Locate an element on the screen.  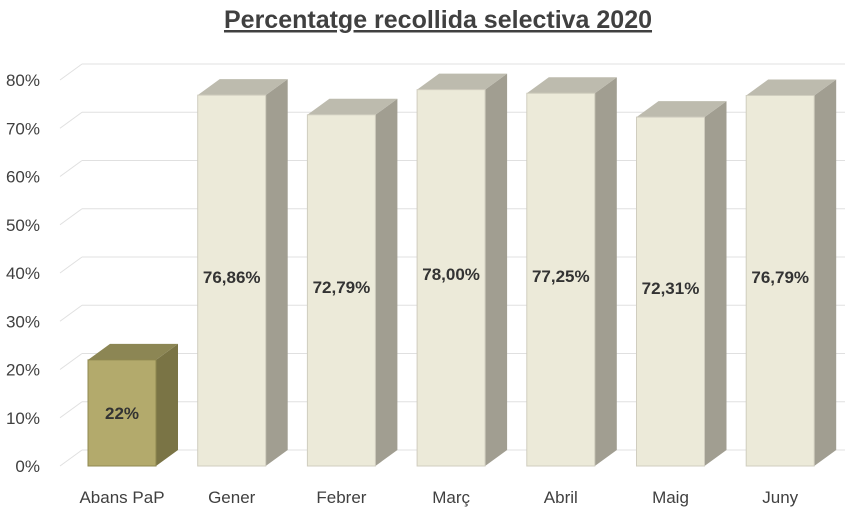
y-tick-label: 20% is located at coordinates (23, 370).